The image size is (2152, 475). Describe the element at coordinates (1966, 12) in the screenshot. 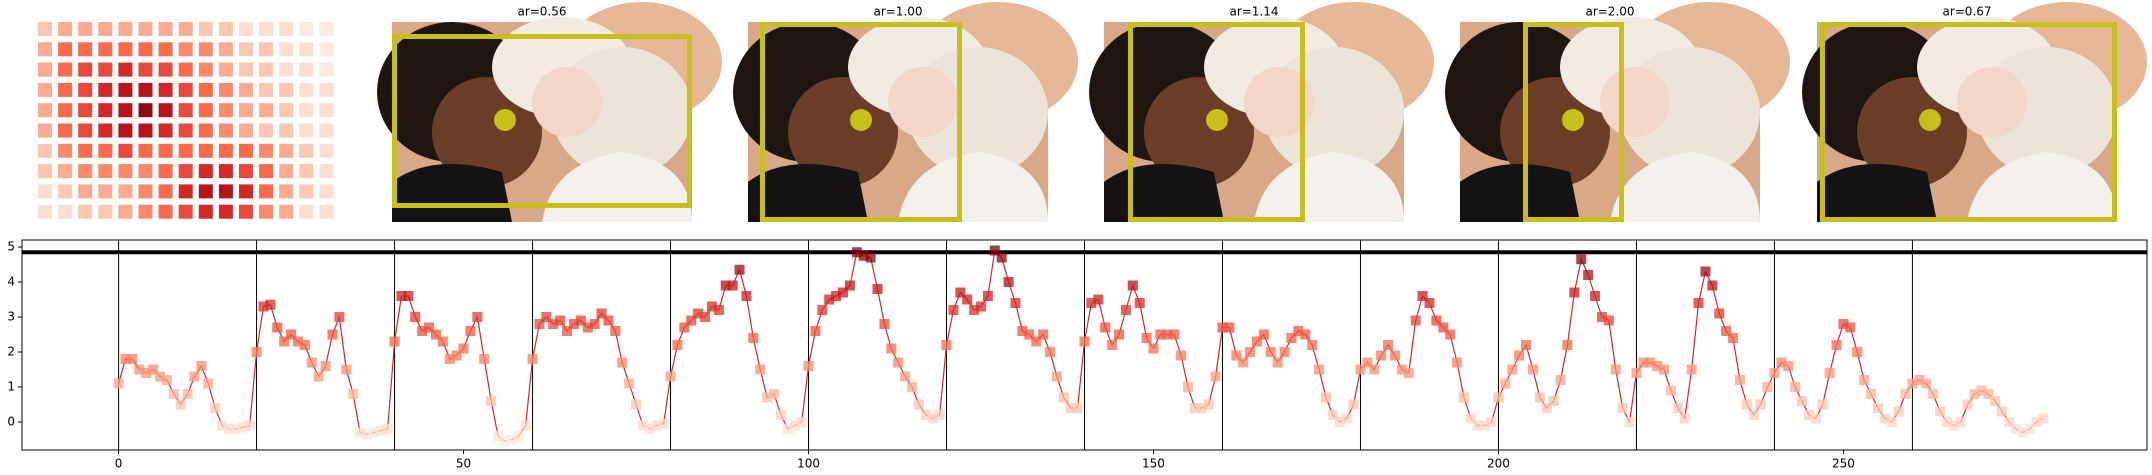

I see `panel-title: ar=0.67` at that location.